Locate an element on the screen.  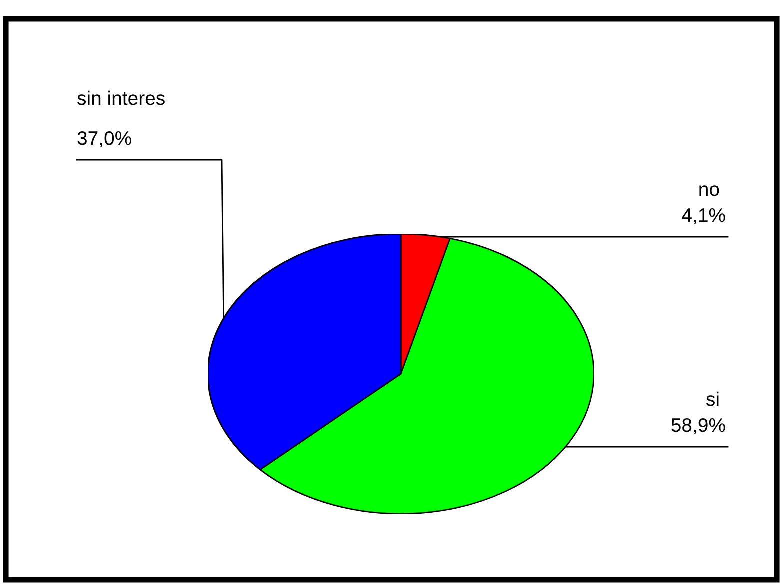
data-label: 58,9% is located at coordinates (699, 426).